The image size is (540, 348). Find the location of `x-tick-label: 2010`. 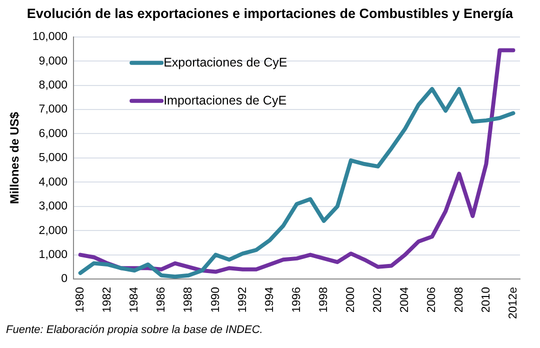

x-tick-label: 2010 is located at coordinates (486, 300).